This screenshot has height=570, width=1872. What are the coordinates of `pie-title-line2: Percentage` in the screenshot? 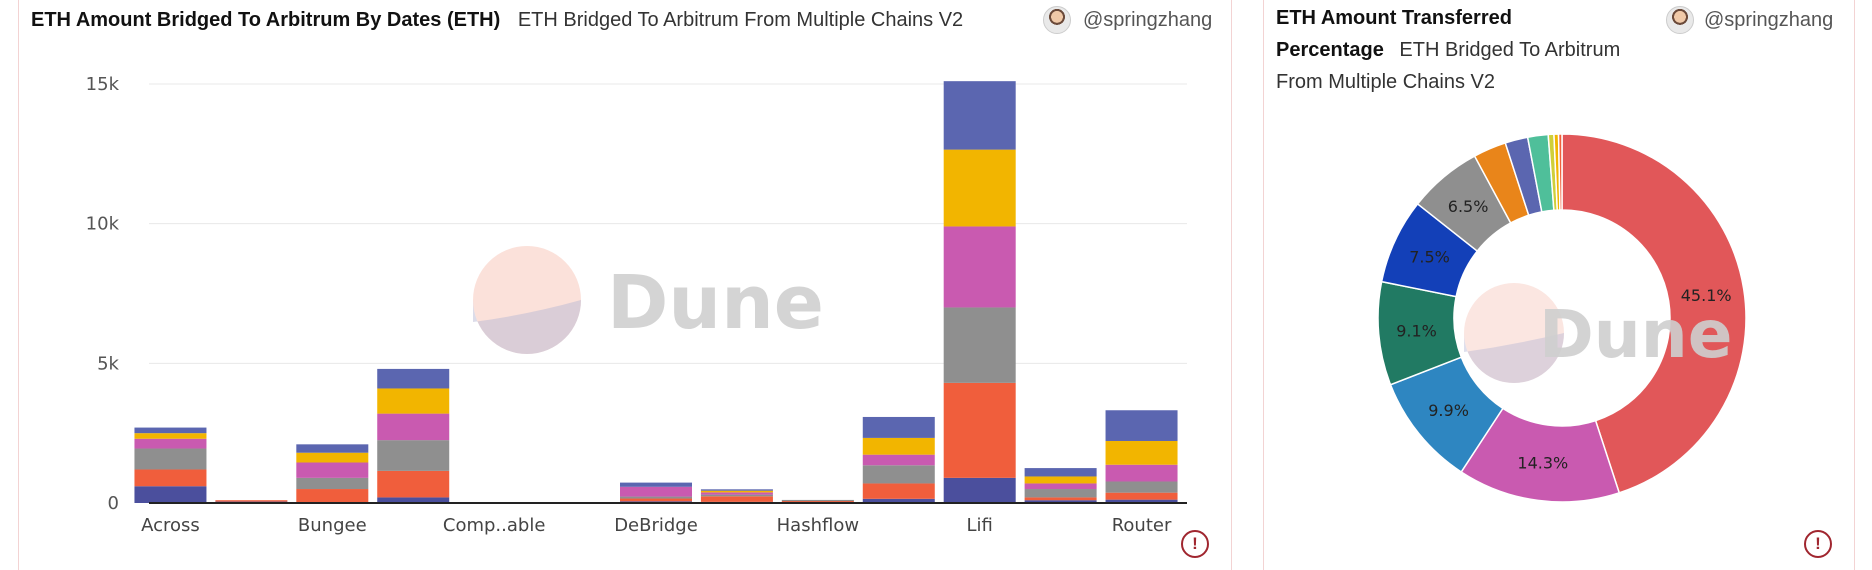 It's located at (1330, 50).